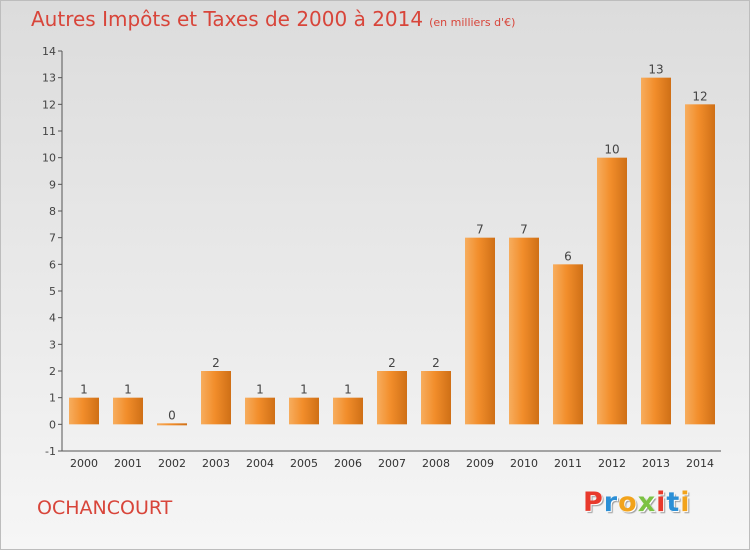 This screenshot has width=750, height=551. I want to click on logo-letter: P, so click(593, 502).